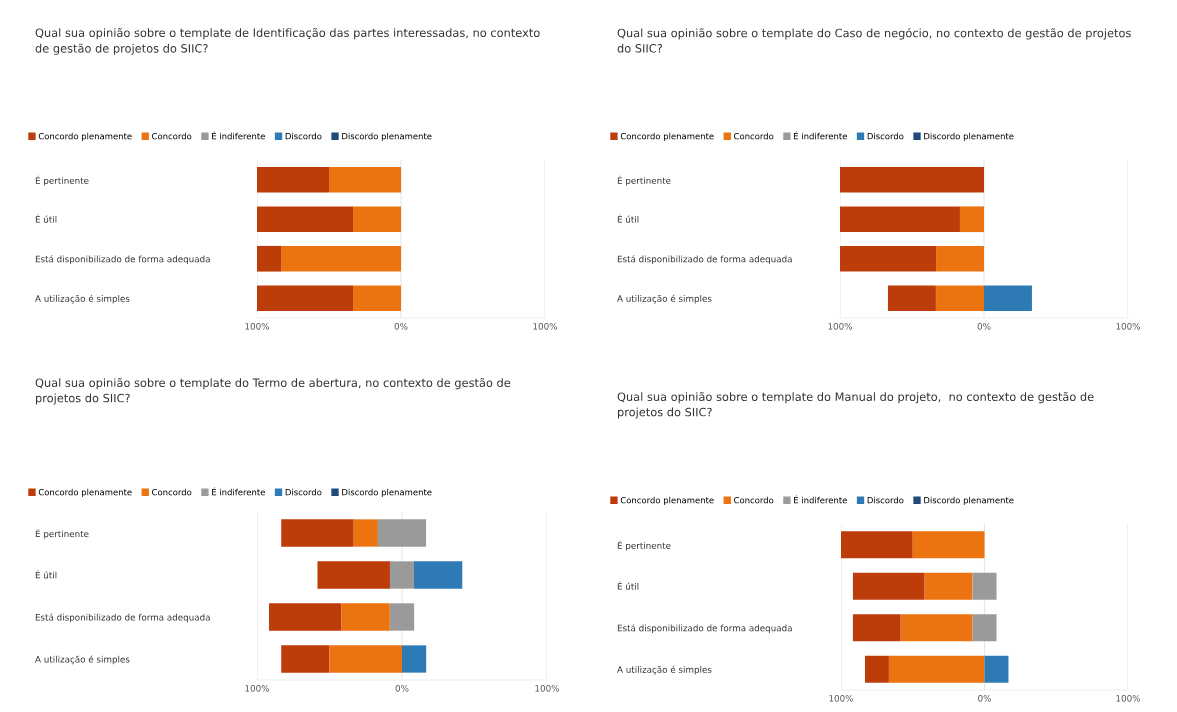 This screenshot has width=1177, height=712. I want to click on chart-title: Qual sua opinião sobre o template de Identificação das partes interessadas, no contexto de gestão de projetos do SIIC?, so click(287, 41).